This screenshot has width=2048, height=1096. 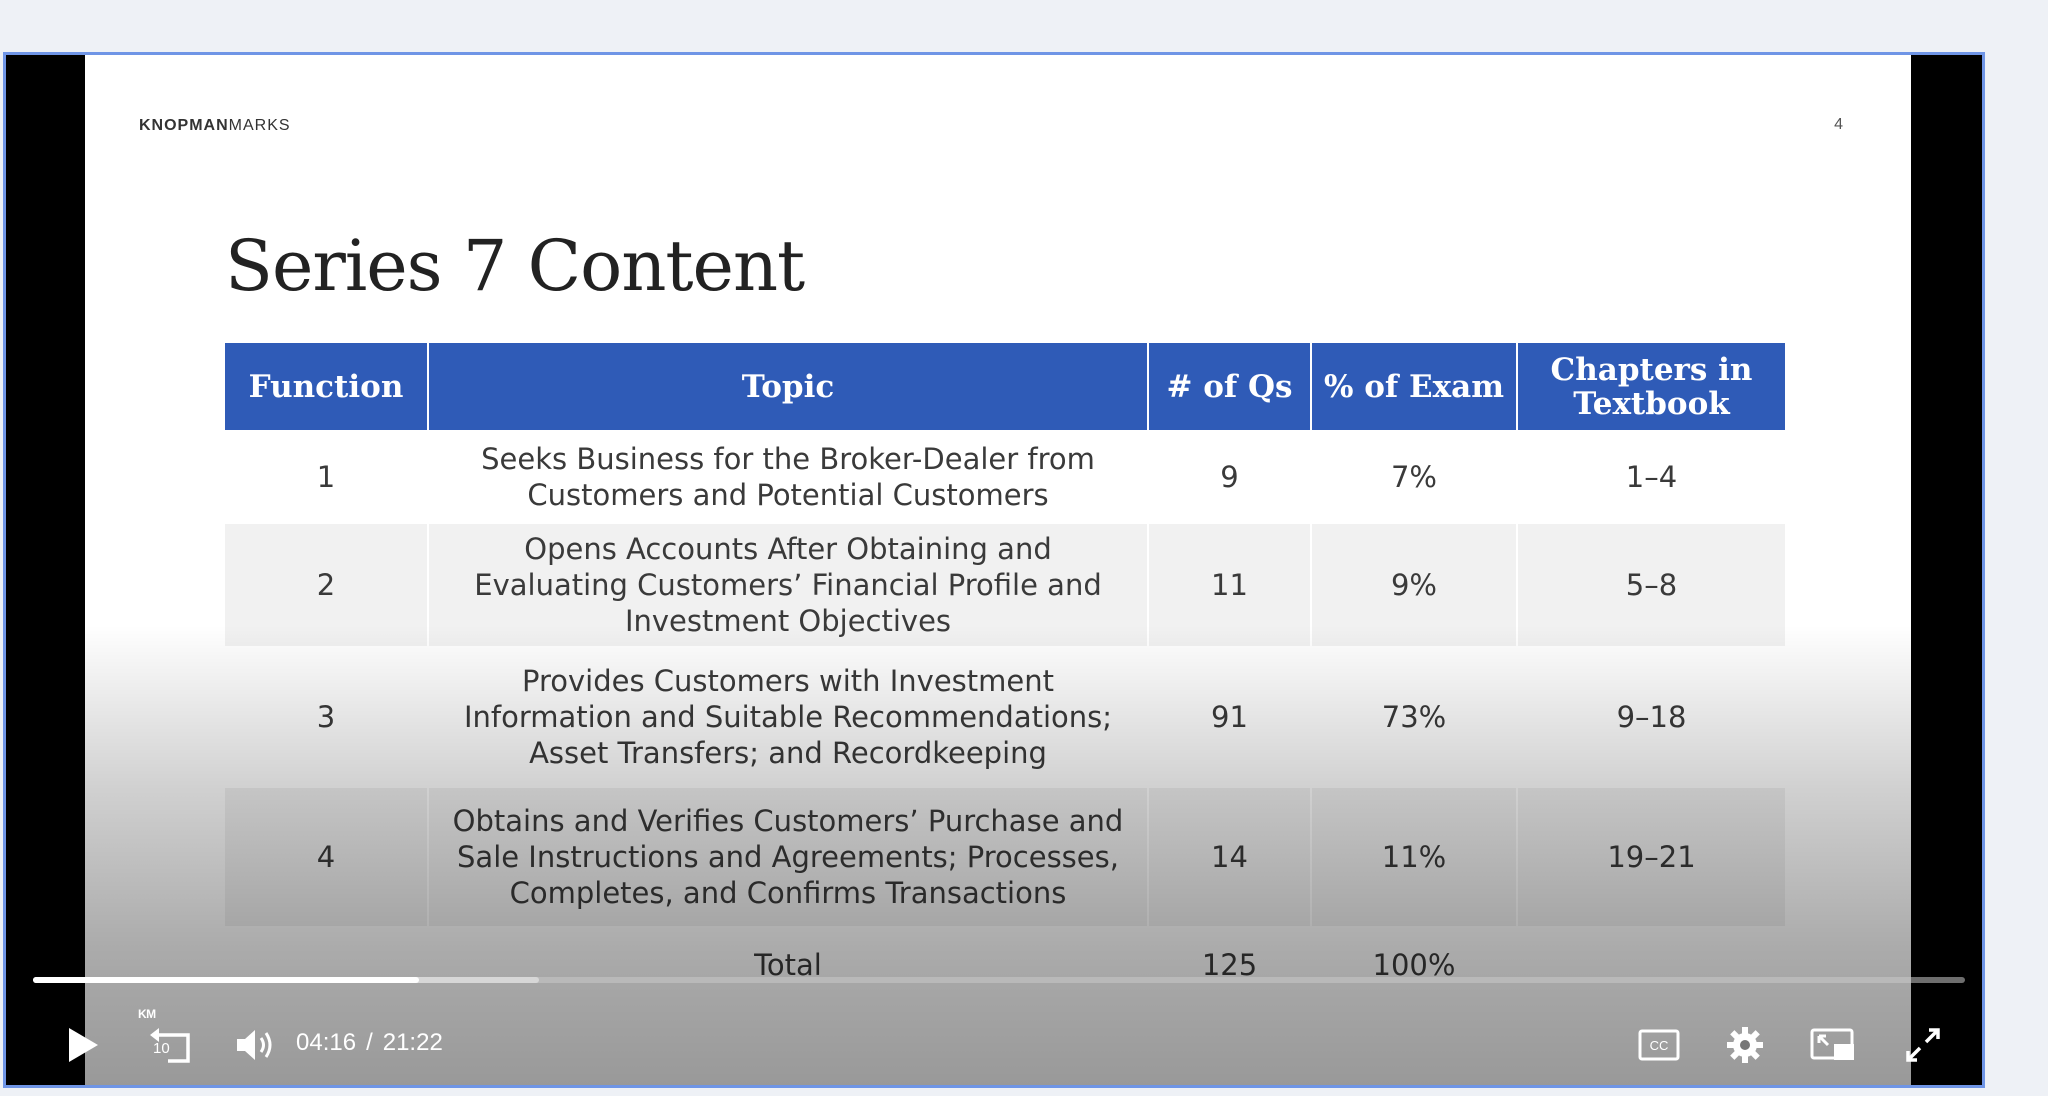 I want to click on slide-title: Series 7 Content, so click(x=515, y=266).